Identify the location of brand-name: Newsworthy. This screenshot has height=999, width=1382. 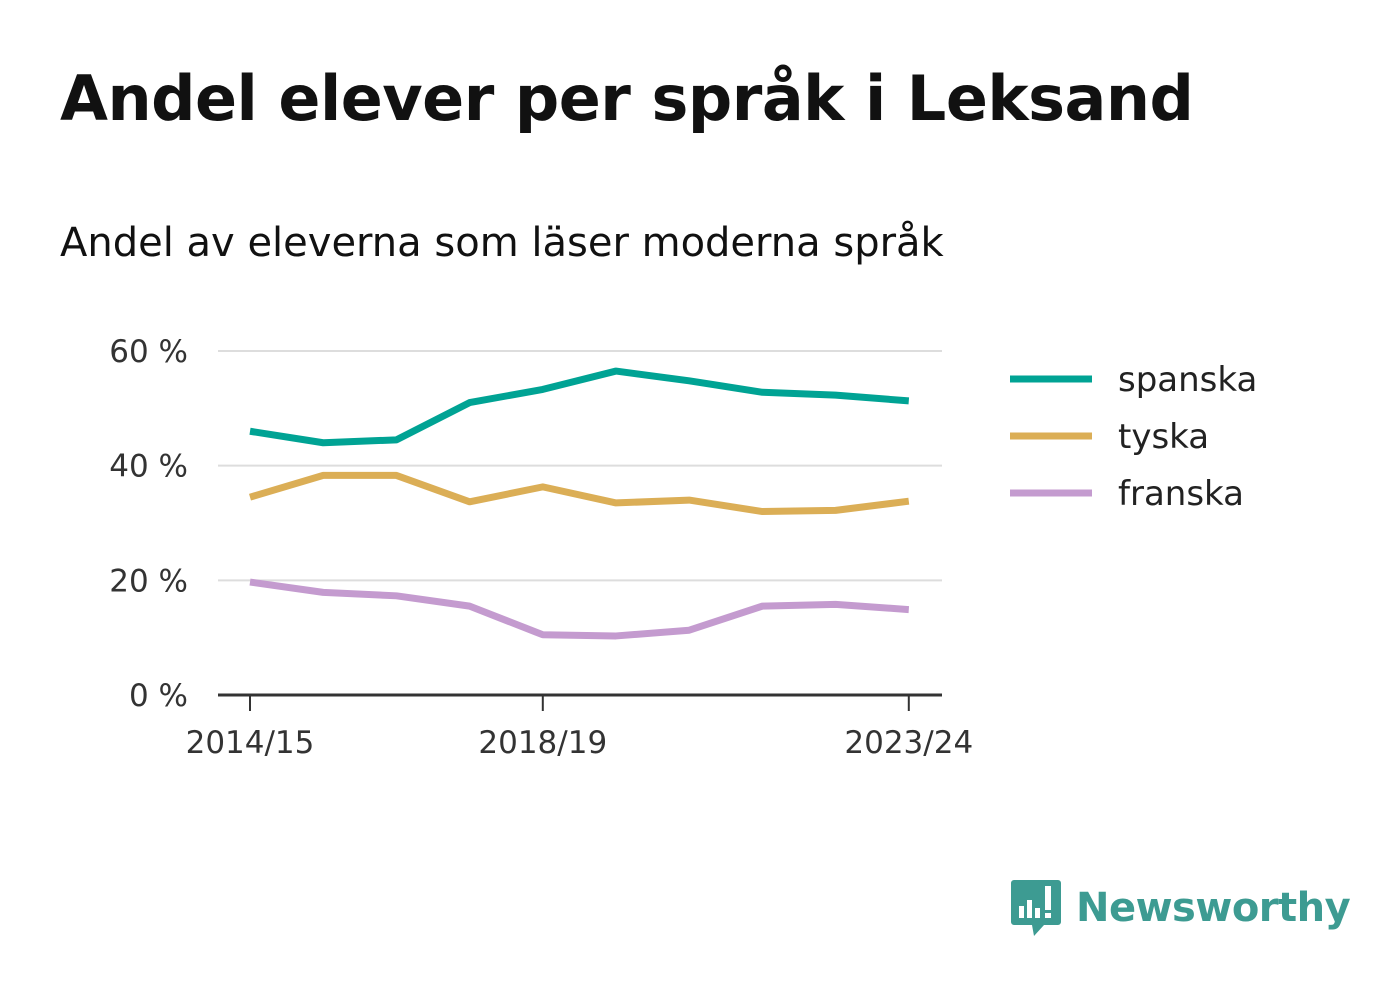
(1213, 908).